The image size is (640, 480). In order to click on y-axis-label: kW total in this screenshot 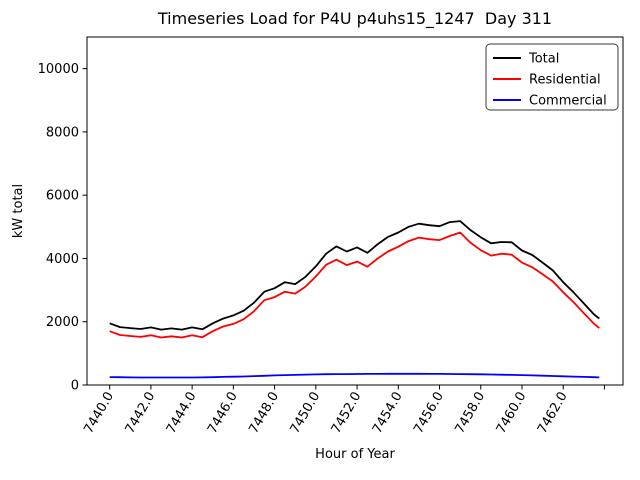, I will do `click(18, 211)`.